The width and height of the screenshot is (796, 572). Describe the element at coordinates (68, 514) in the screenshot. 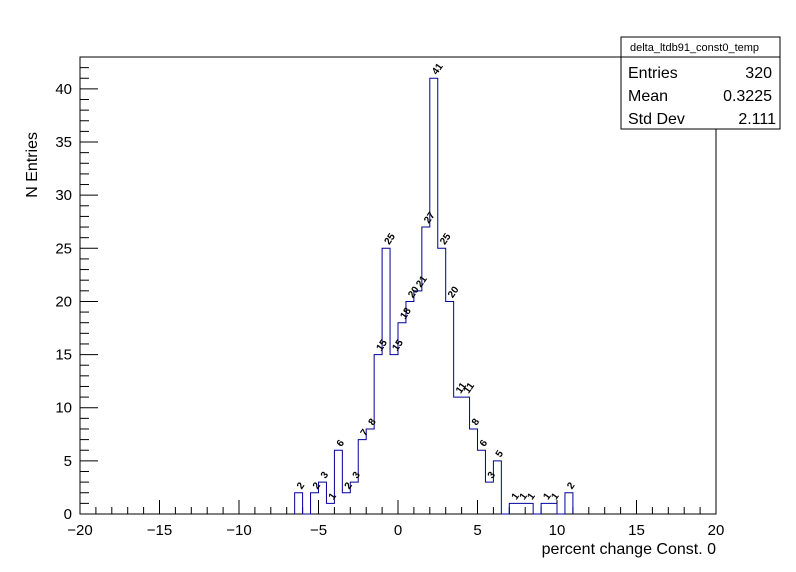

I see `y-tick-label: 0` at that location.